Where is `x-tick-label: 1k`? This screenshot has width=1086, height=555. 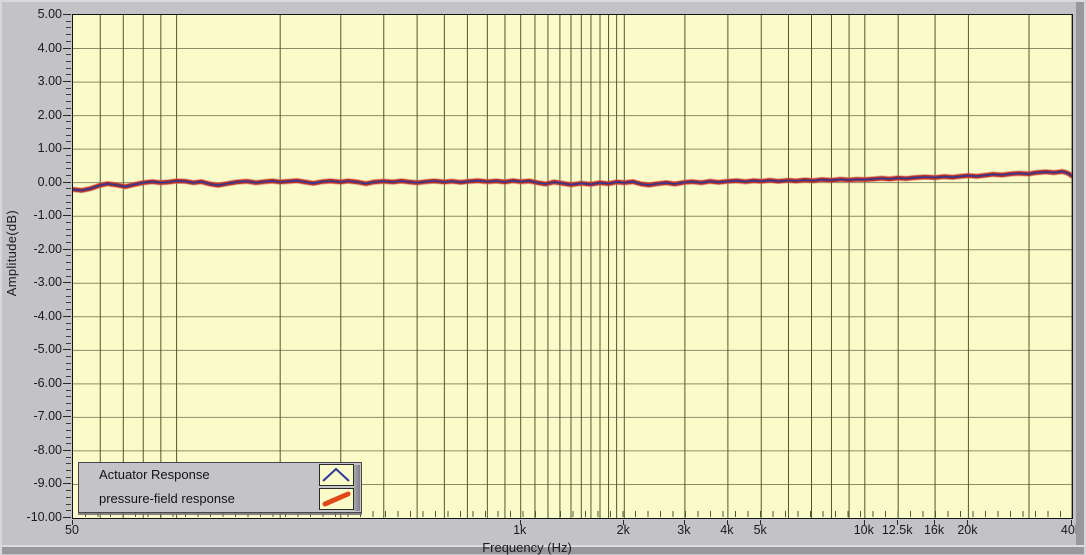
x-tick-label: 1k is located at coordinates (520, 530).